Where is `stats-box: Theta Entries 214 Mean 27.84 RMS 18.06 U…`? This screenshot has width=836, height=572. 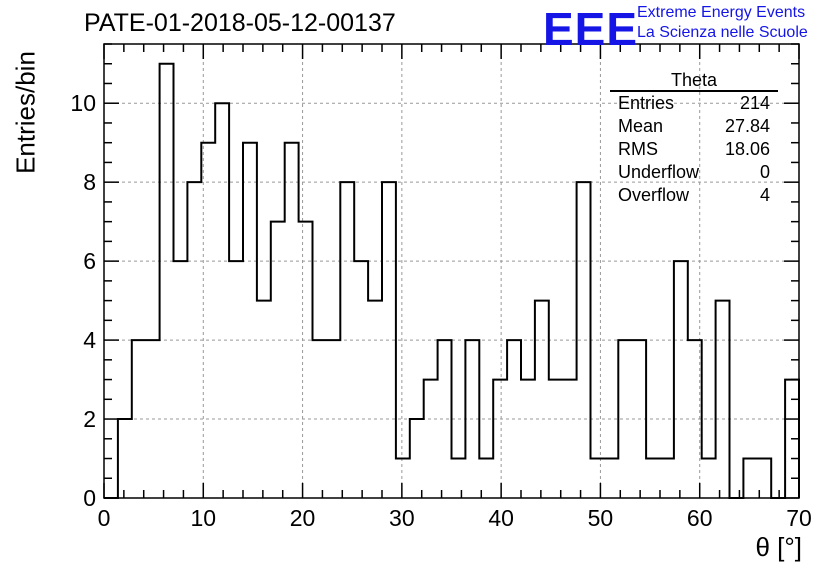
stats-box: Theta Entries 214 Mean 27.84 RMS 18.06 U… is located at coordinates (694, 138).